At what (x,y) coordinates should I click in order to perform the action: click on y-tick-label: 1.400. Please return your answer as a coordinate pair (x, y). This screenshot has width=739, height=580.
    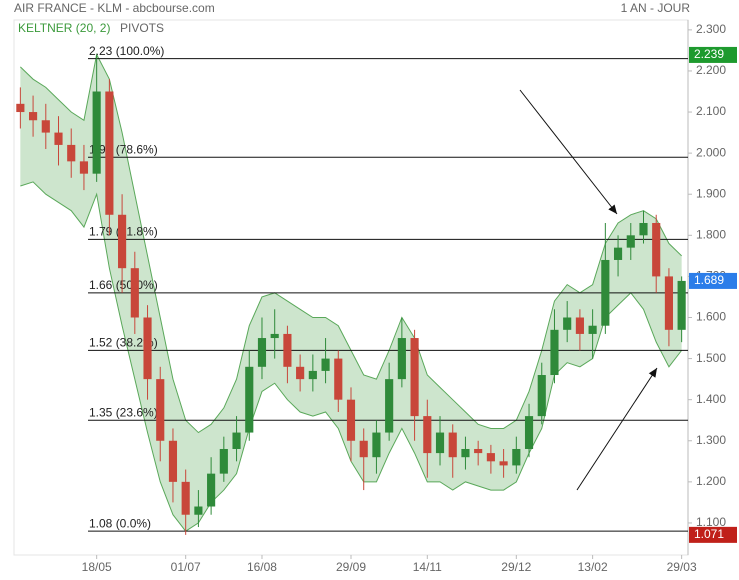
    Looking at the image, I should click on (711, 399).